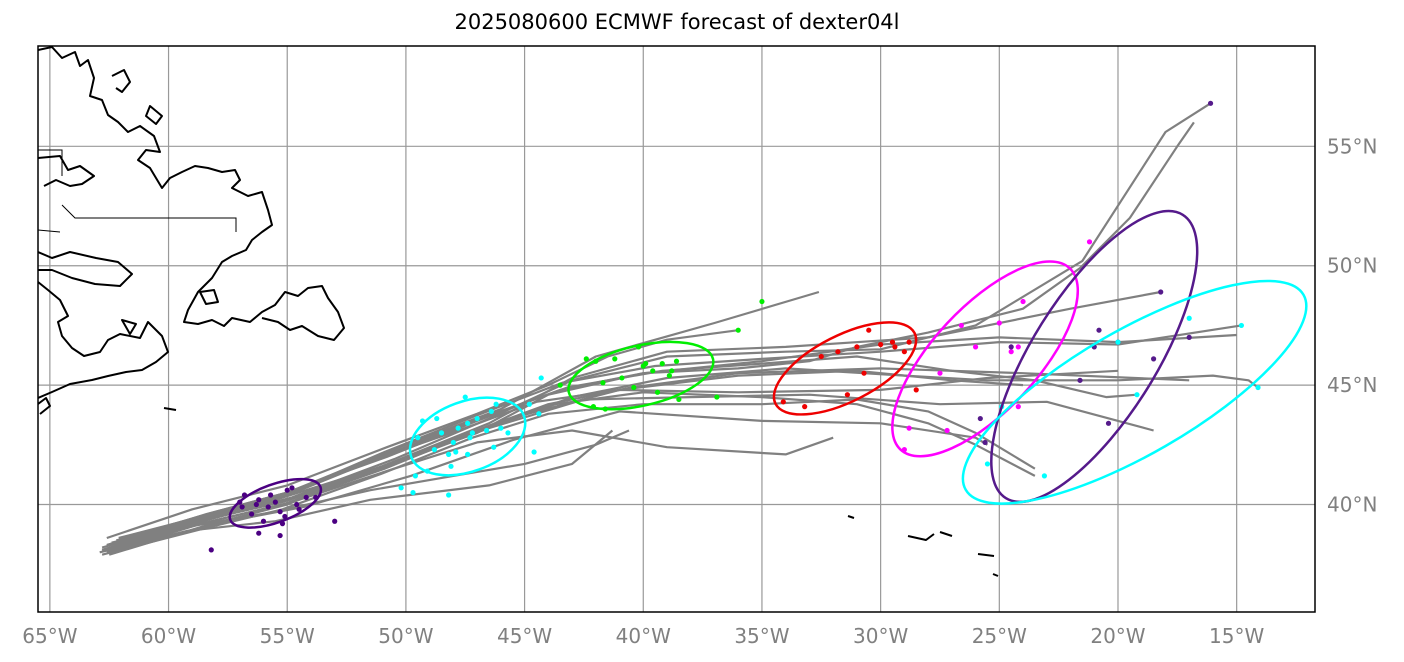 The image size is (1404, 662). Describe the element at coordinates (880, 636) in the screenshot. I see `longitude-label: 30°W` at that location.